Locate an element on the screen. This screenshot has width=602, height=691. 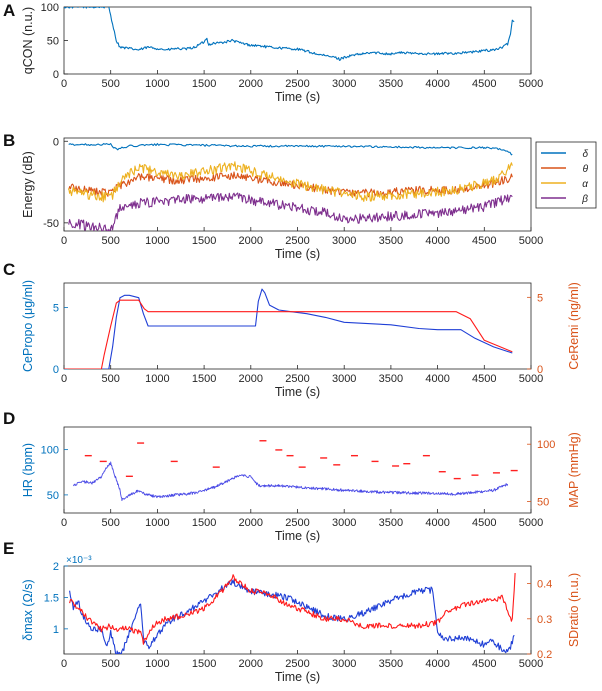
y-axis-label: HR (bpm) is located at coordinates (28, 470).